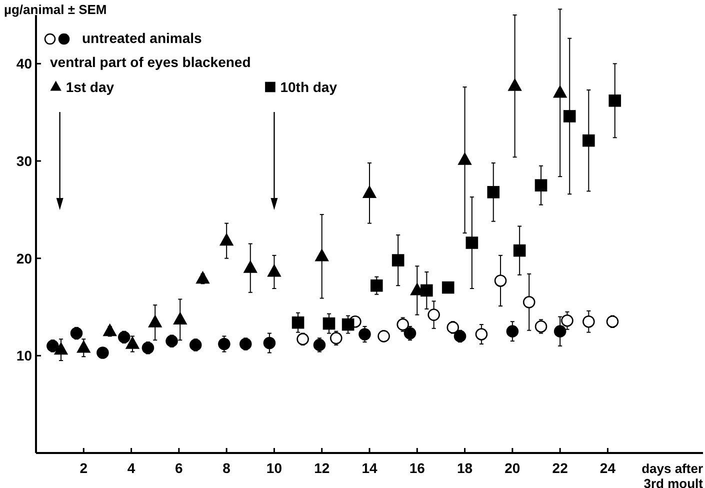 The height and width of the screenshot is (488, 705). What do you see at coordinates (608, 468) in the screenshot?
I see `x-tick-label: 24` at bounding box center [608, 468].